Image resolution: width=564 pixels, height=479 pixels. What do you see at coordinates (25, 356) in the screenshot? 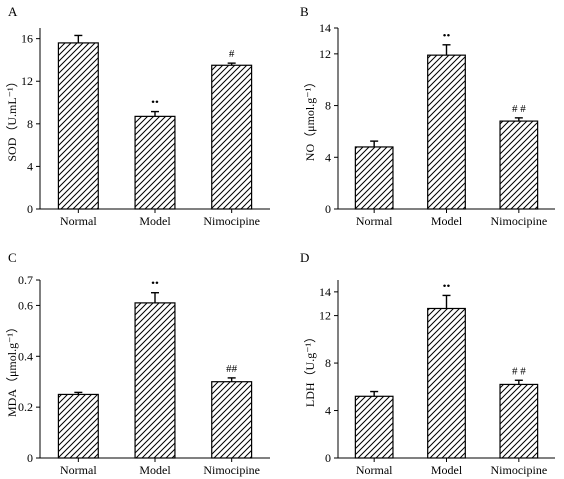
I see `y-tick-label: 0.4` at bounding box center [25, 356].